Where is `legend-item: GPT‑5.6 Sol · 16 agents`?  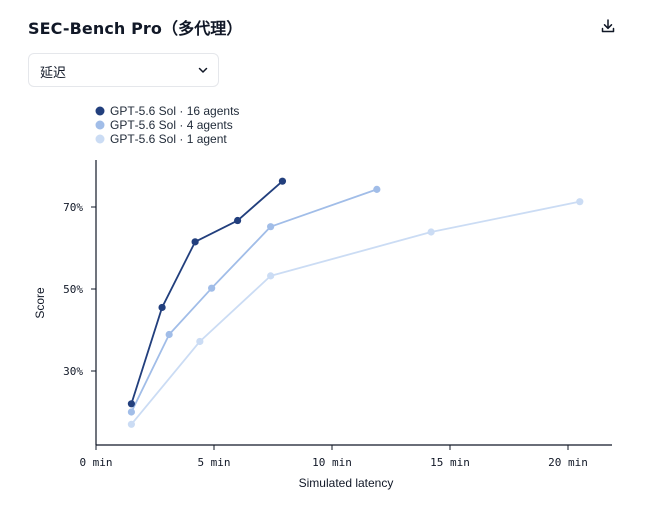
legend-item: GPT‑5.6 Sol · 16 agents is located at coordinates (167, 111).